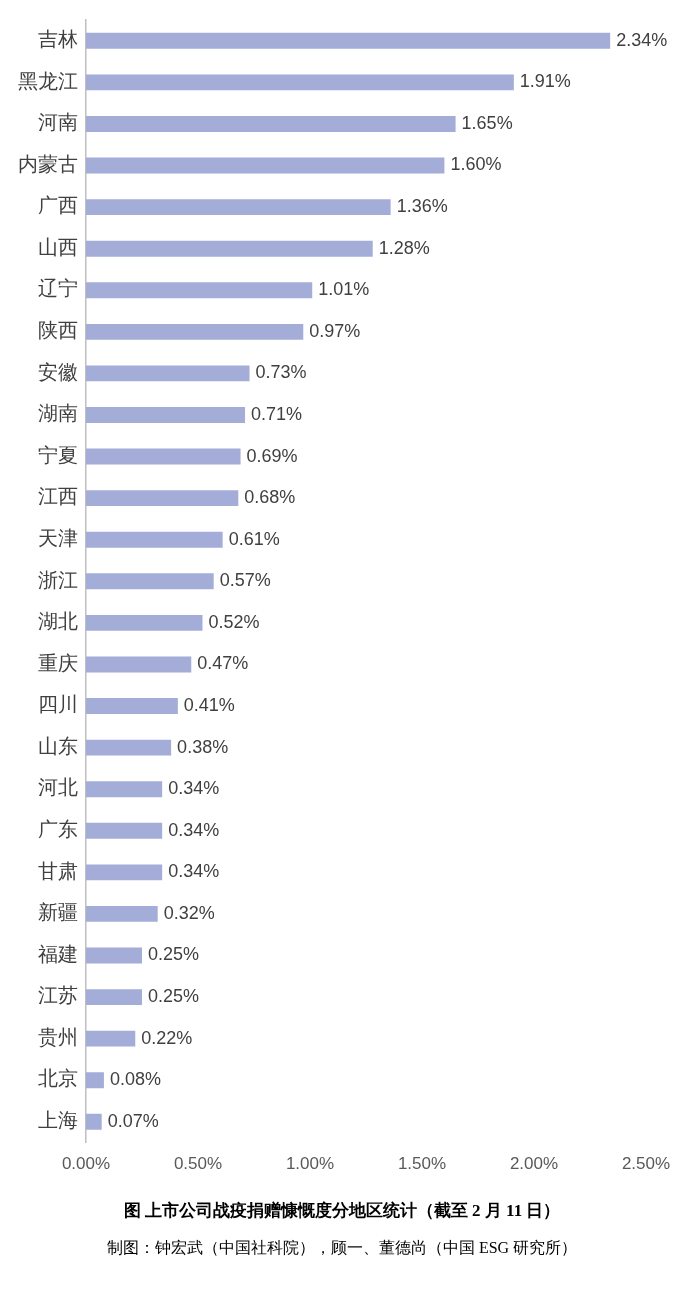 This screenshot has width=684, height=1296. What do you see at coordinates (254, 538) in the screenshot?
I see `data-label: 0.61%` at bounding box center [254, 538].